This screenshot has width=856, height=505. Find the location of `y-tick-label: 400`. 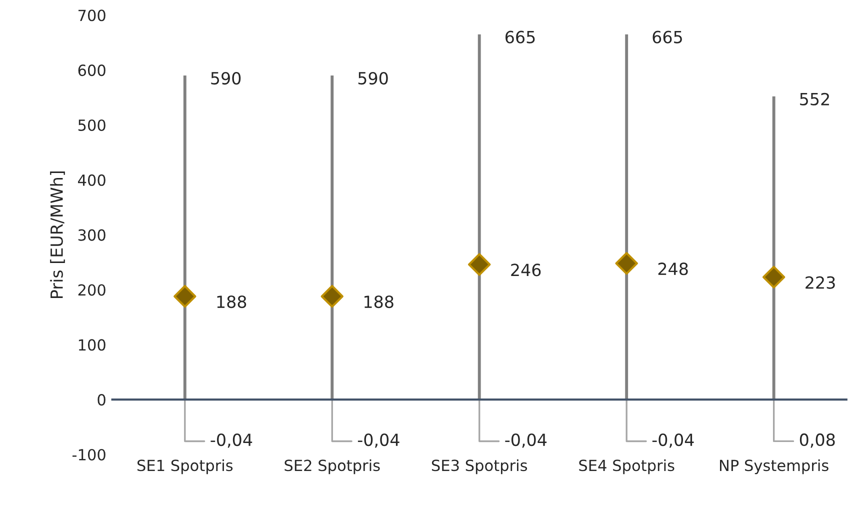

y-tick-label: 400 is located at coordinates (92, 180).